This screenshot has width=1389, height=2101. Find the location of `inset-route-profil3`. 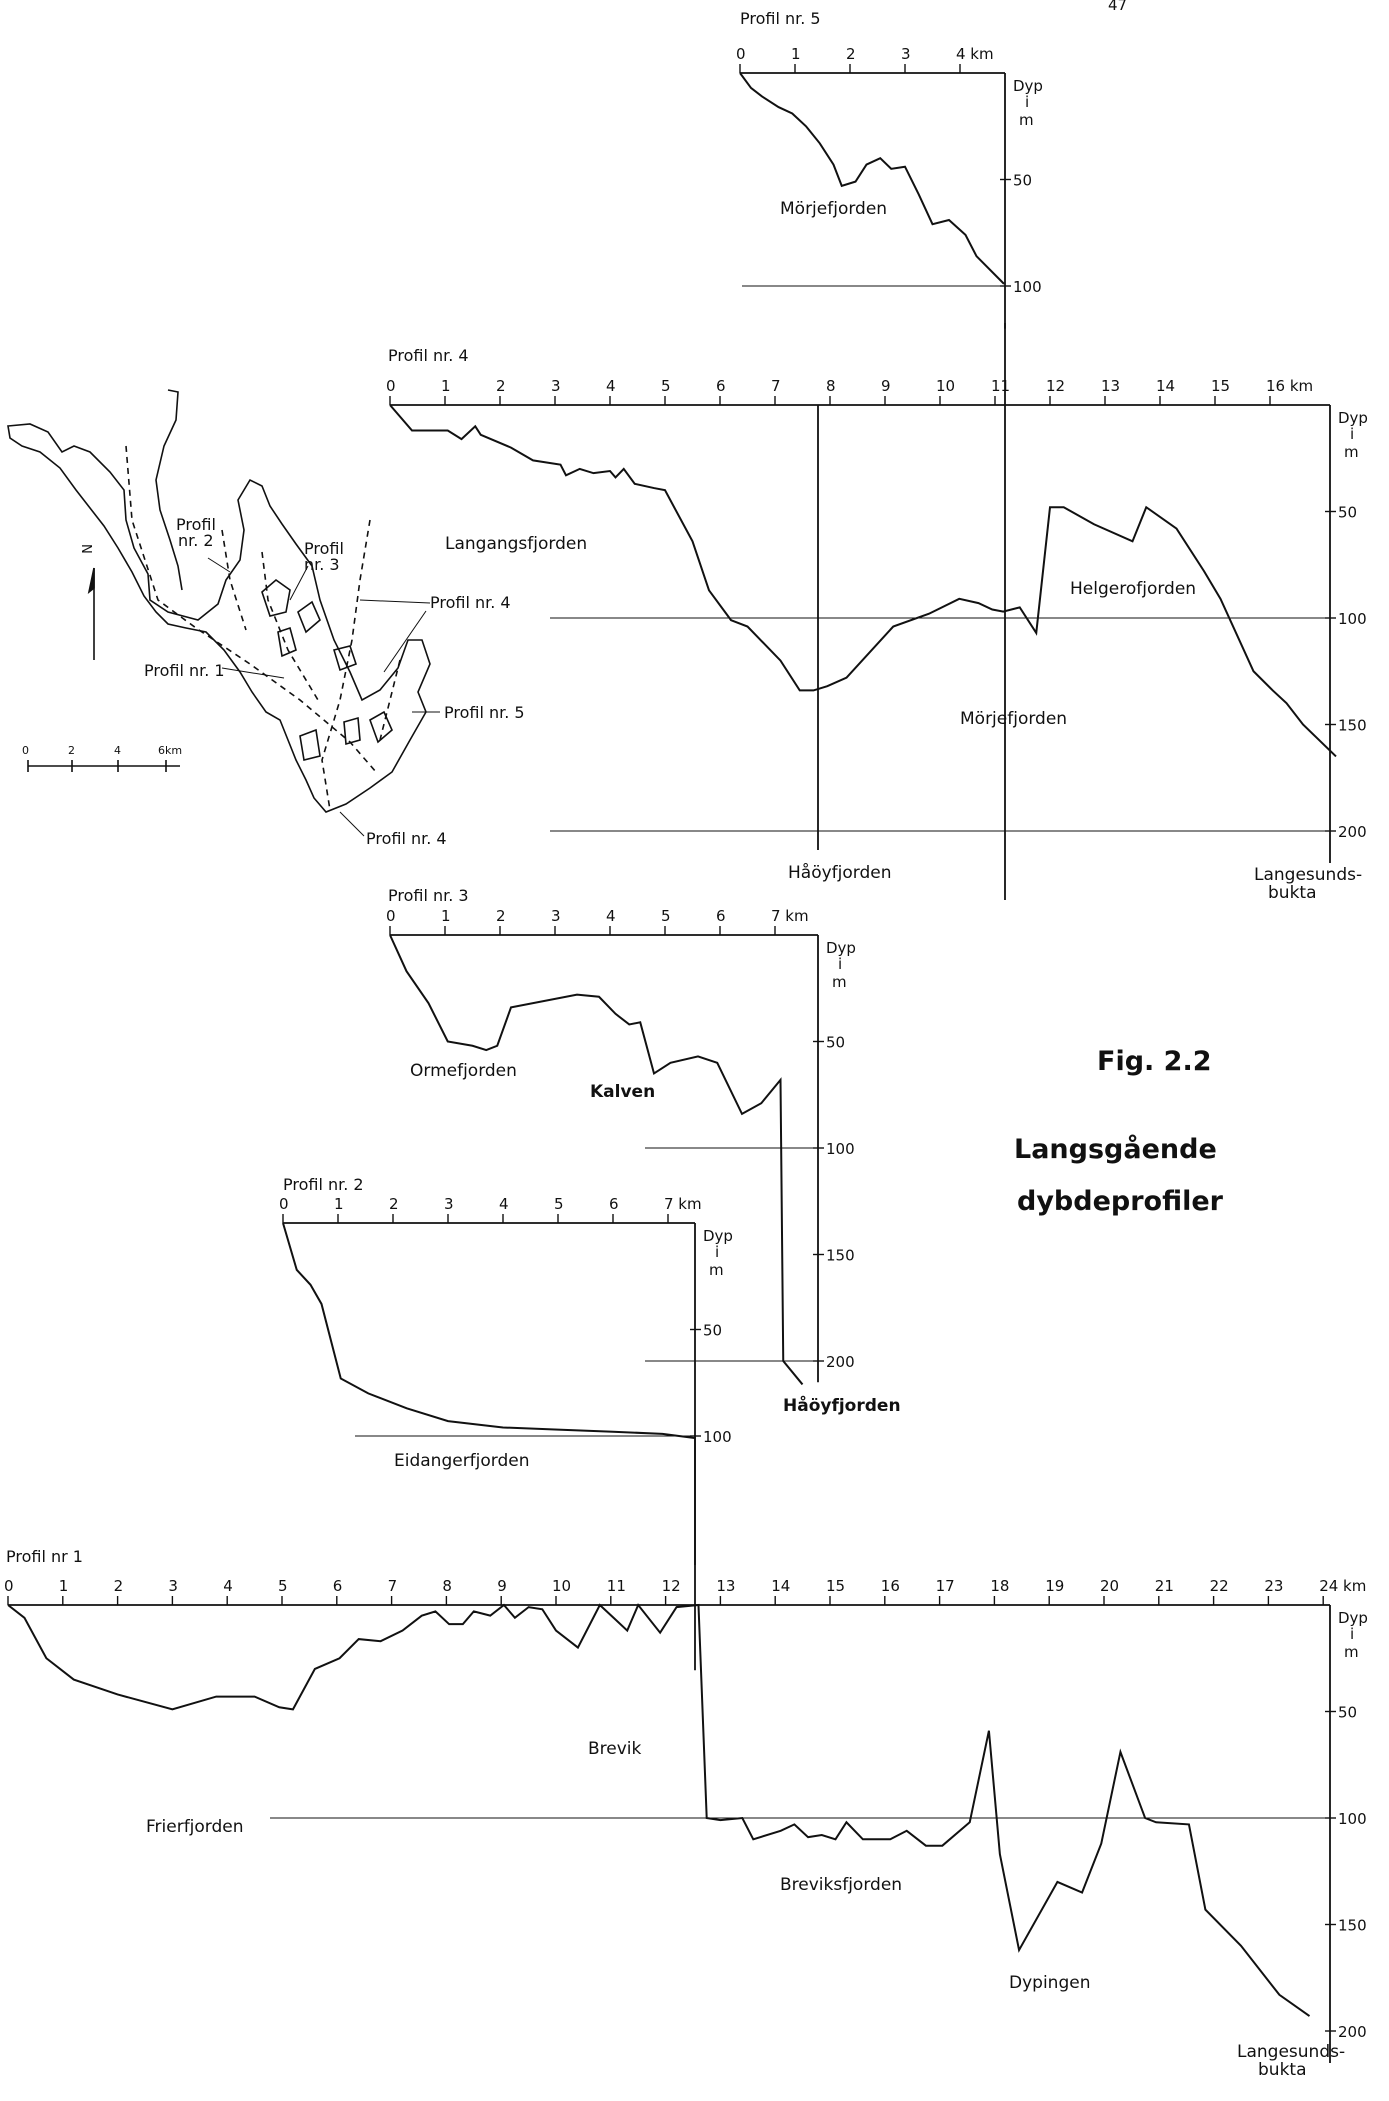

inset-route-profil3 is located at coordinates (290, 626).